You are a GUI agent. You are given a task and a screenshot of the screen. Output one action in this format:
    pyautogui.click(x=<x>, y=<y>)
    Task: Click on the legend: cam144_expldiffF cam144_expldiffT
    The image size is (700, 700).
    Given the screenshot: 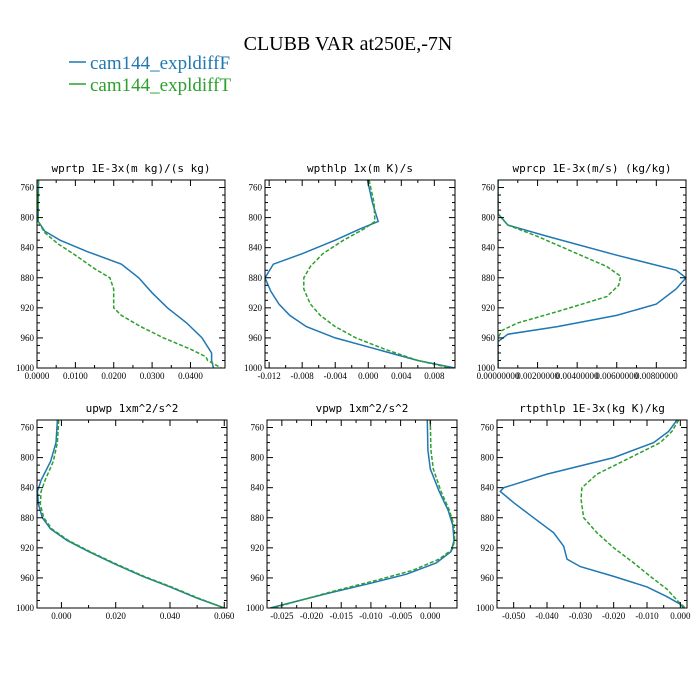 What is the action you would take?
    pyautogui.click(x=150, y=74)
    